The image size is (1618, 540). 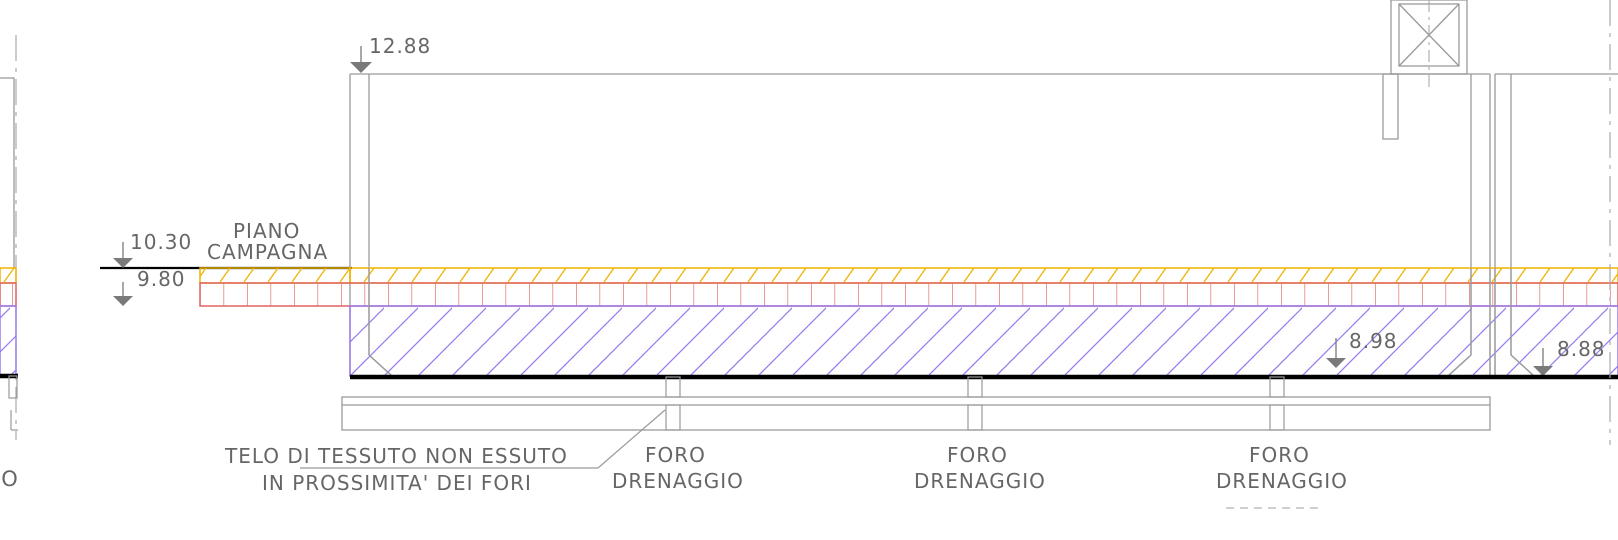 What do you see at coordinates (266, 231) in the screenshot?
I see `piano-campagna-label-line1: PIANO` at bounding box center [266, 231].